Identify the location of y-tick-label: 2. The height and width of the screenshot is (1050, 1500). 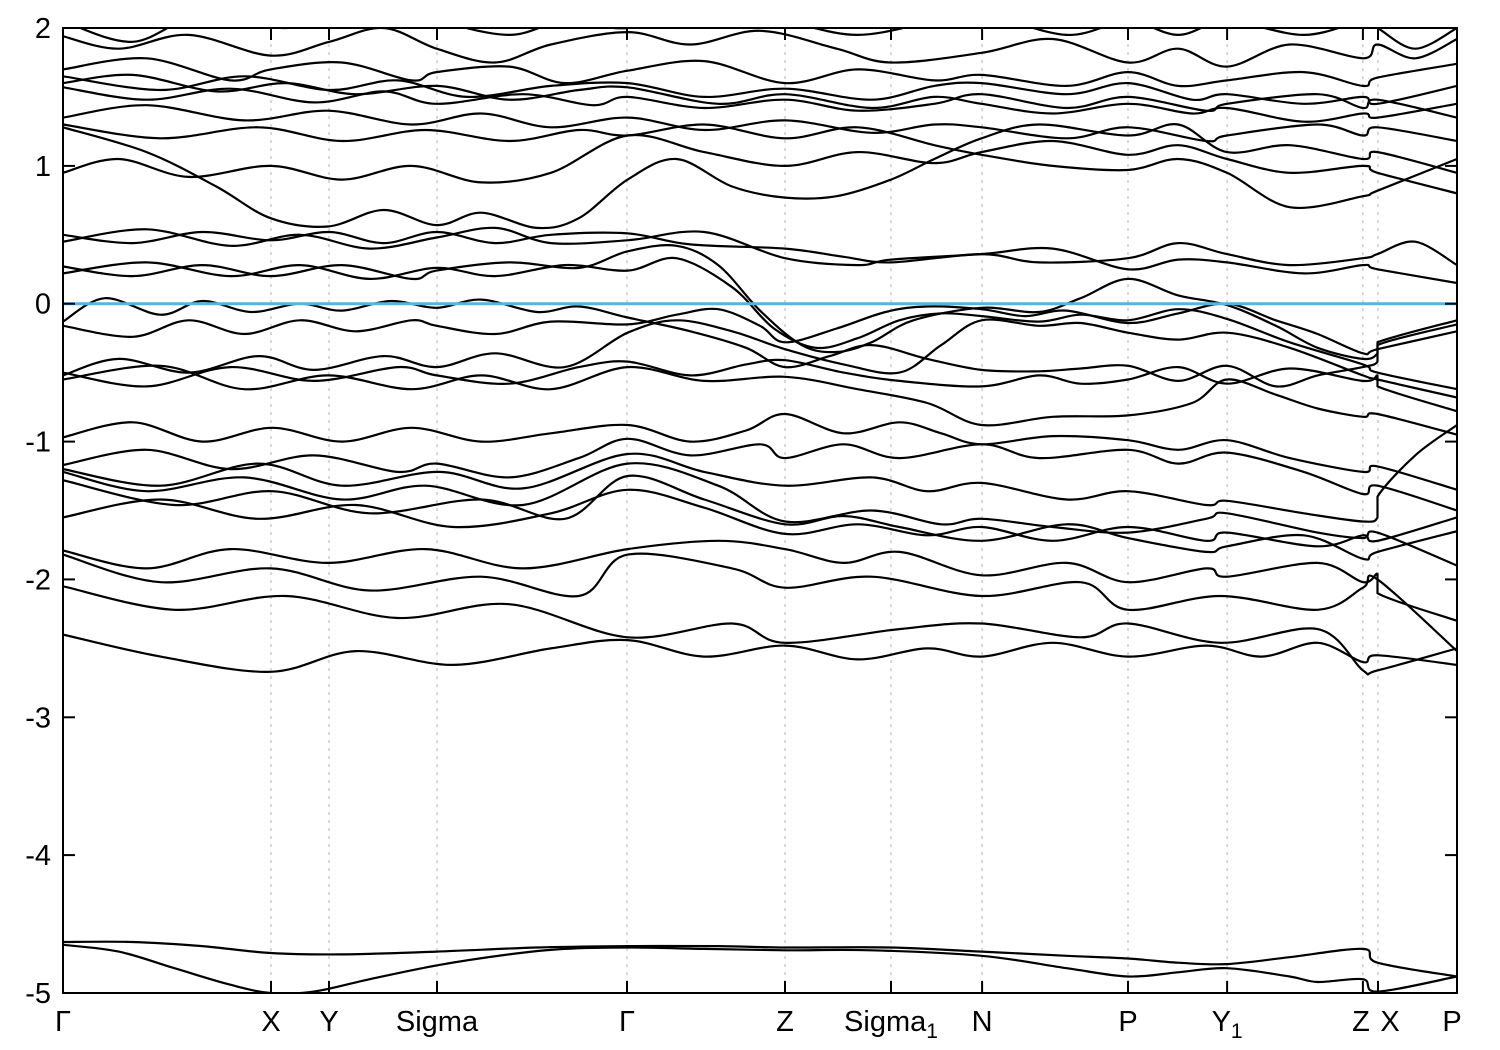
(43, 29).